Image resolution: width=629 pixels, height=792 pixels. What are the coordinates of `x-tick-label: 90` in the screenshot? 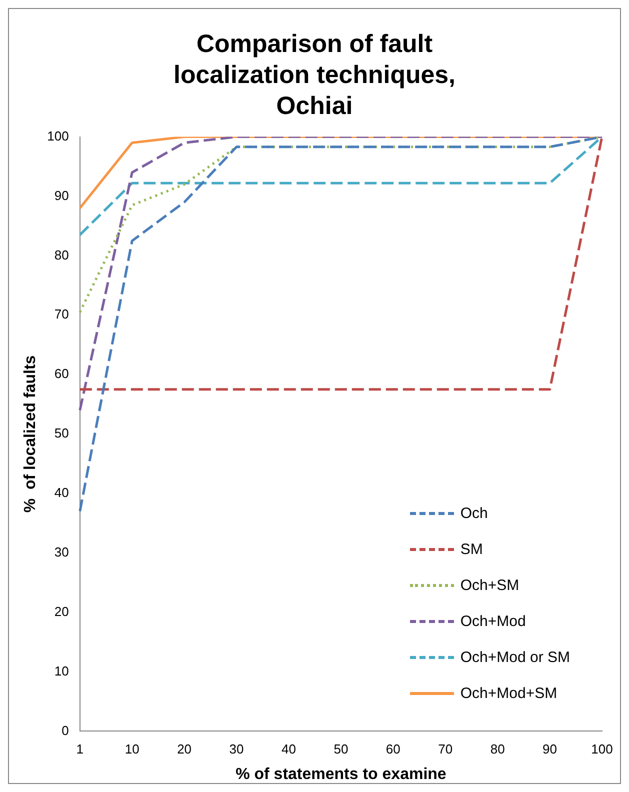 It's located at (550, 749).